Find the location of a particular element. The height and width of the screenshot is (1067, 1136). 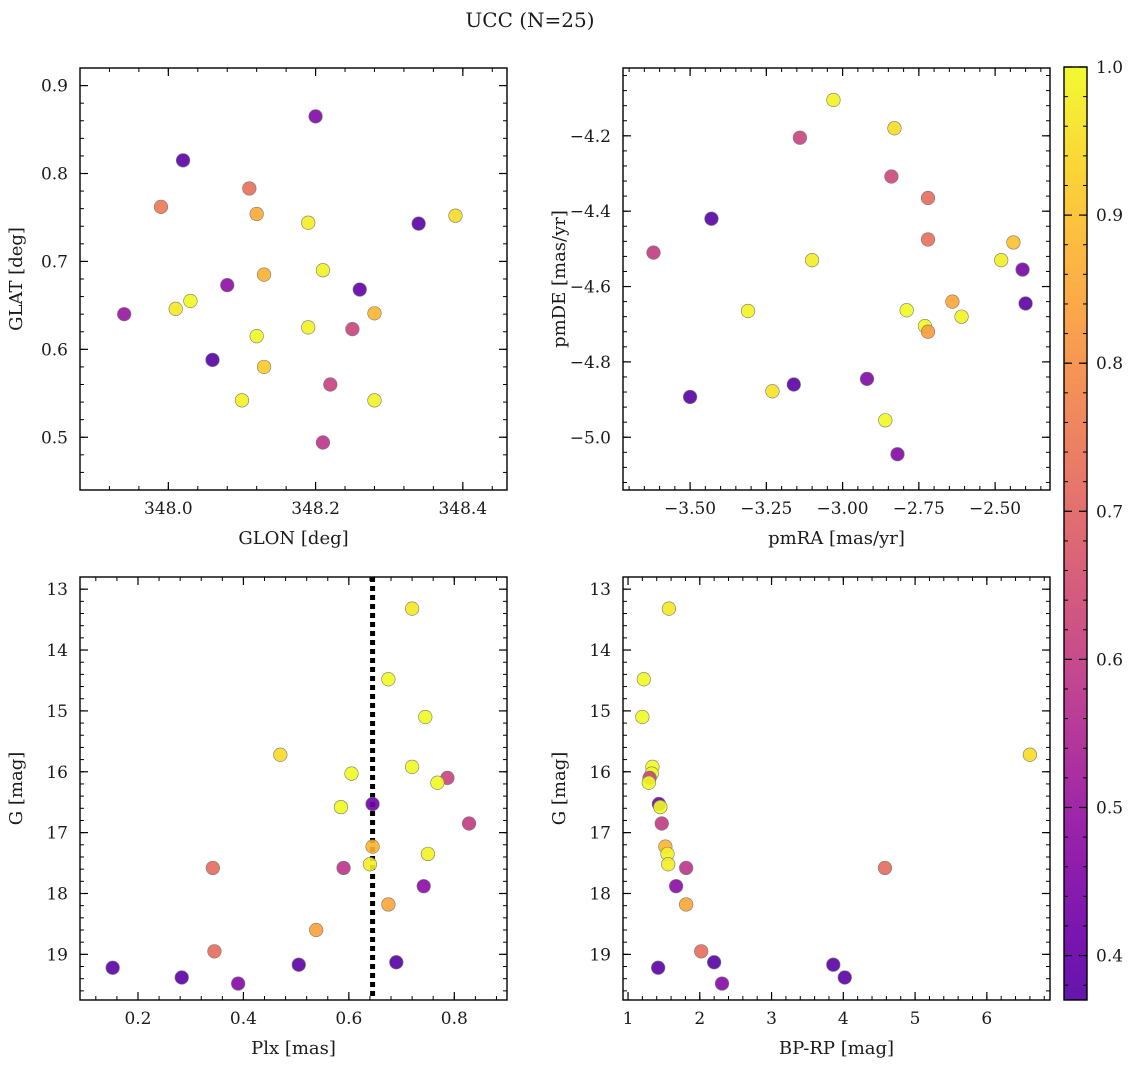

colorbar-frame is located at coordinates (1075, 533).